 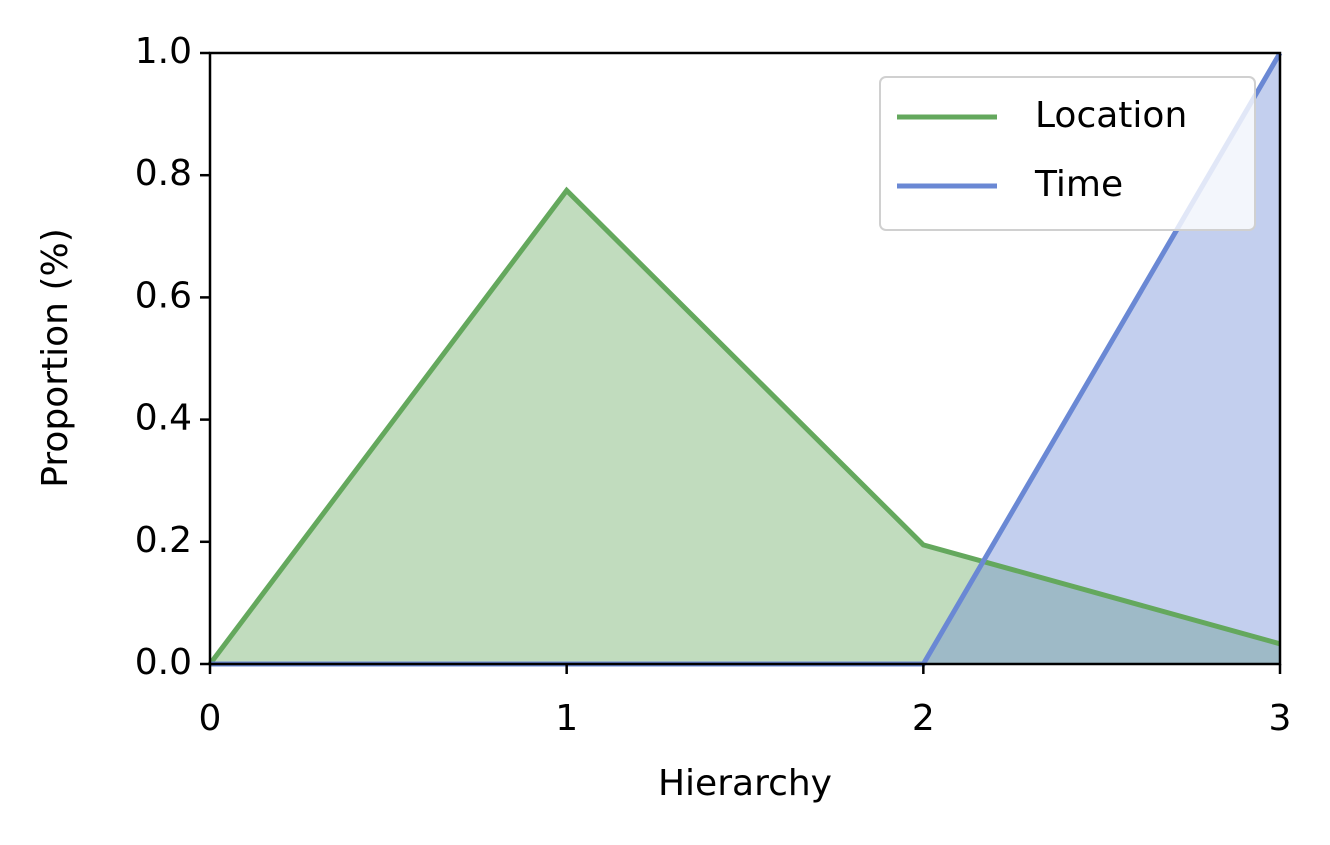 I want to click on y-tick-label: 0.6, so click(x=163, y=295).